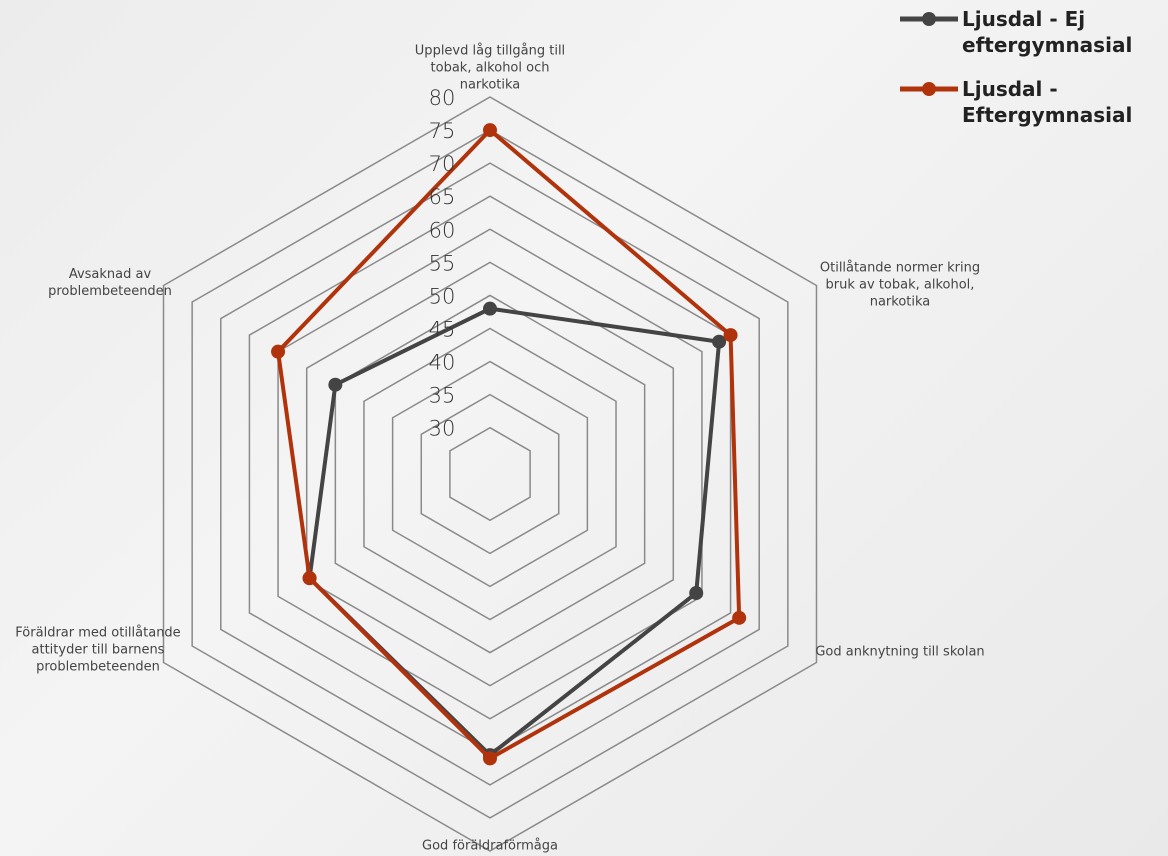  Describe the element at coordinates (1047, 102) in the screenshot. I see `legend-label: Ljusdal - Eftergymnasial` at that location.